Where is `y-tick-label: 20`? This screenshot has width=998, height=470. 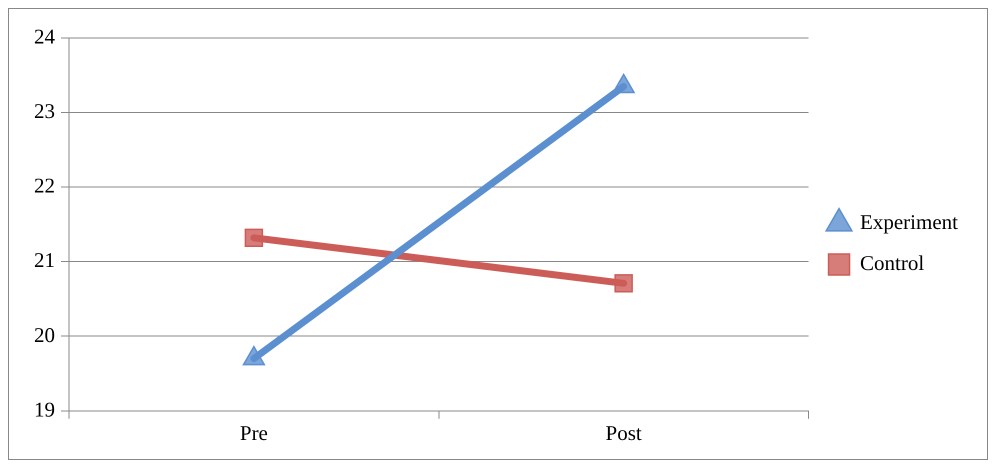 y-tick-label: 20 is located at coordinates (44, 334).